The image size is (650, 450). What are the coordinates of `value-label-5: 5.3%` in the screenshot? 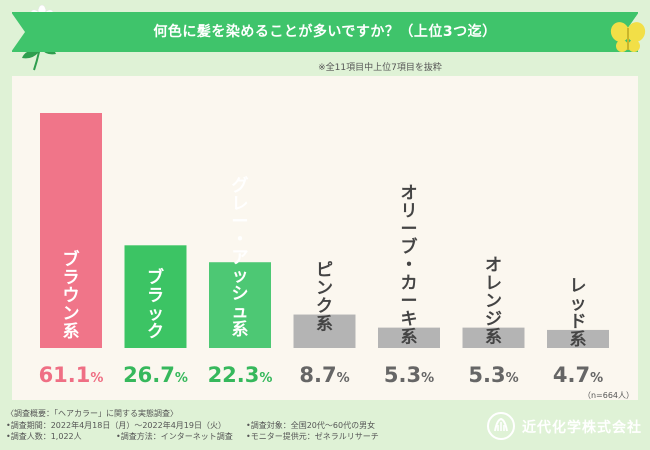 It's located at (409, 375).